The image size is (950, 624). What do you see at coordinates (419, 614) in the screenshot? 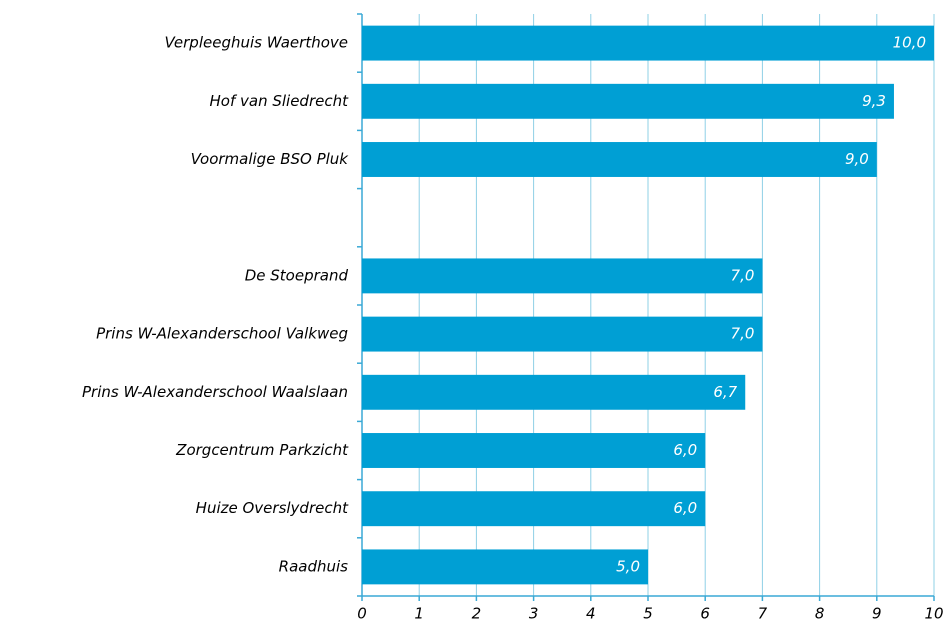
I see `x-tick-label: 1` at bounding box center [419, 614].